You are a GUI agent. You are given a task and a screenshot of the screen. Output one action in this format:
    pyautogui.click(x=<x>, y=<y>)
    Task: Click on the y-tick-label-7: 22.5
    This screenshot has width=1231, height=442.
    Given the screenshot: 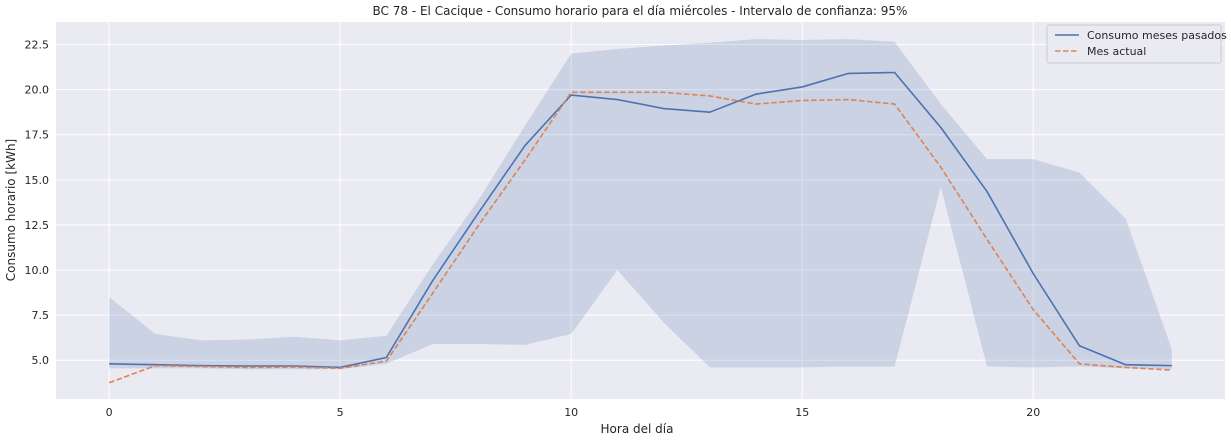 What is the action you would take?
    pyautogui.click(x=37, y=45)
    